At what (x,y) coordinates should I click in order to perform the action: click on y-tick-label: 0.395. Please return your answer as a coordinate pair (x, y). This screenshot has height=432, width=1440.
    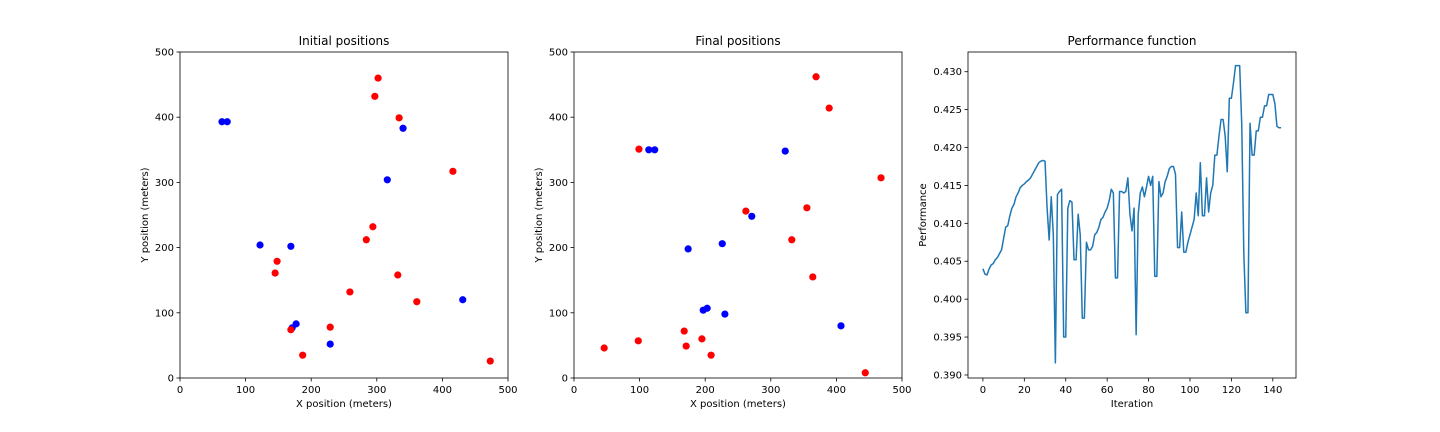
    Looking at the image, I should click on (947, 338).